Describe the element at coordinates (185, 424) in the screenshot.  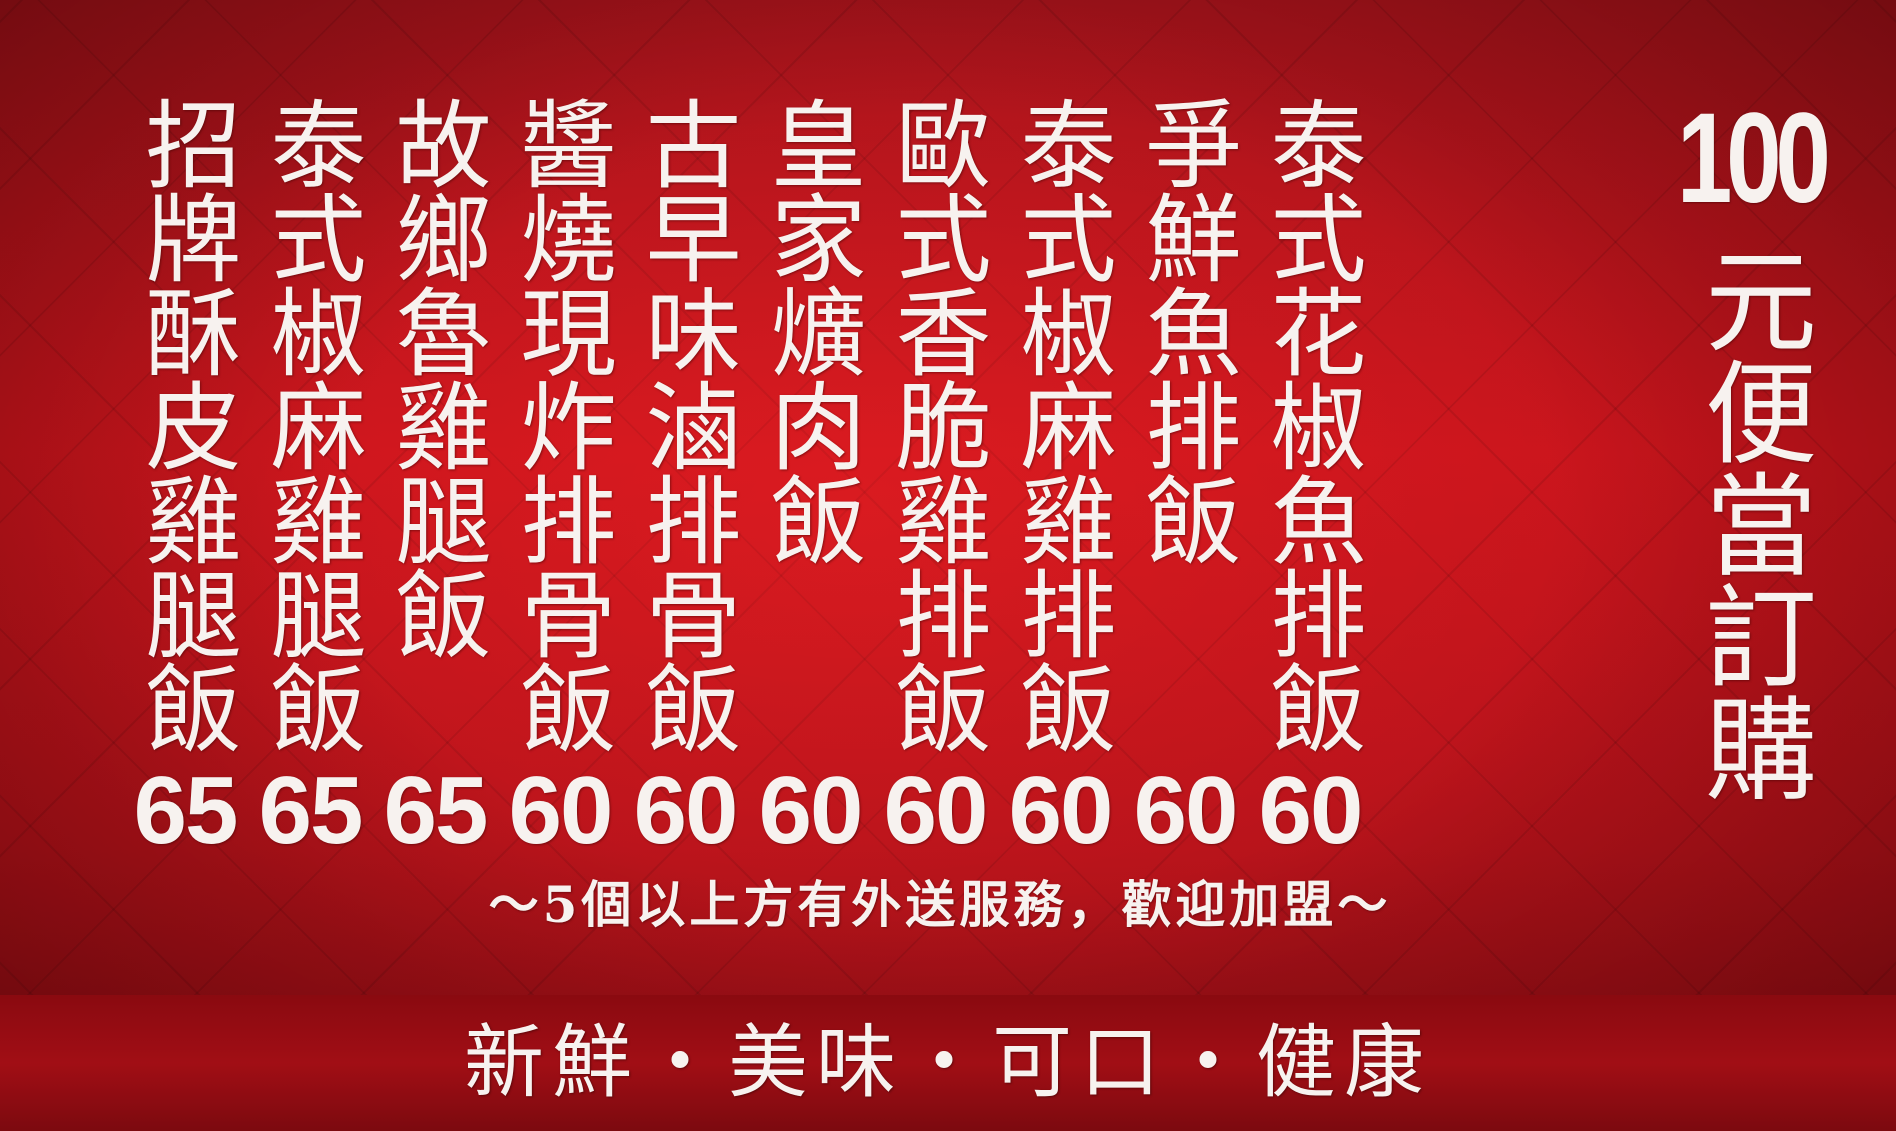
I see `dish-name: 招牌酥皮雞腿飯` at that location.